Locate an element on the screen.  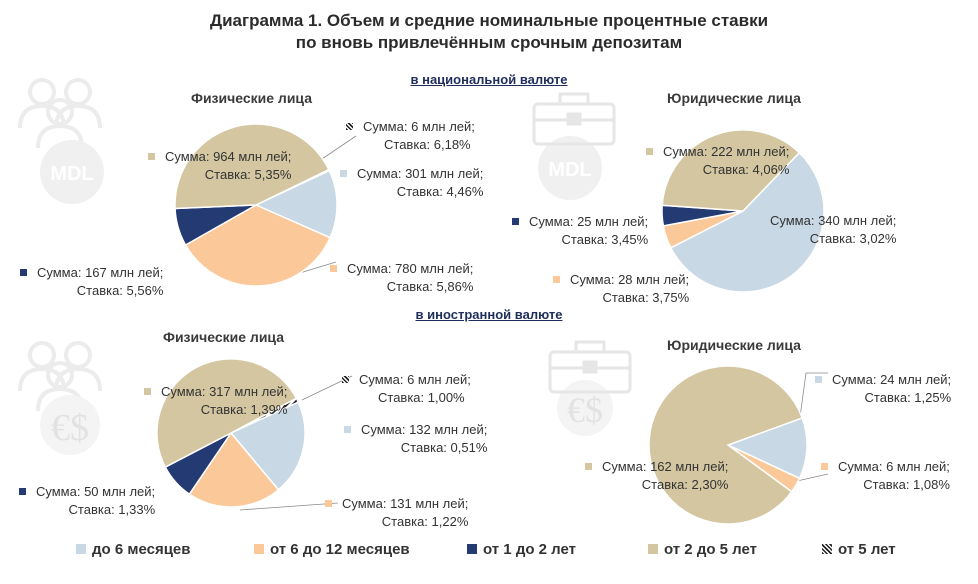
pie1-label-gt5: Сумма: 6 млн лей; Ставка: 6,18% is located at coordinates (410, 136).